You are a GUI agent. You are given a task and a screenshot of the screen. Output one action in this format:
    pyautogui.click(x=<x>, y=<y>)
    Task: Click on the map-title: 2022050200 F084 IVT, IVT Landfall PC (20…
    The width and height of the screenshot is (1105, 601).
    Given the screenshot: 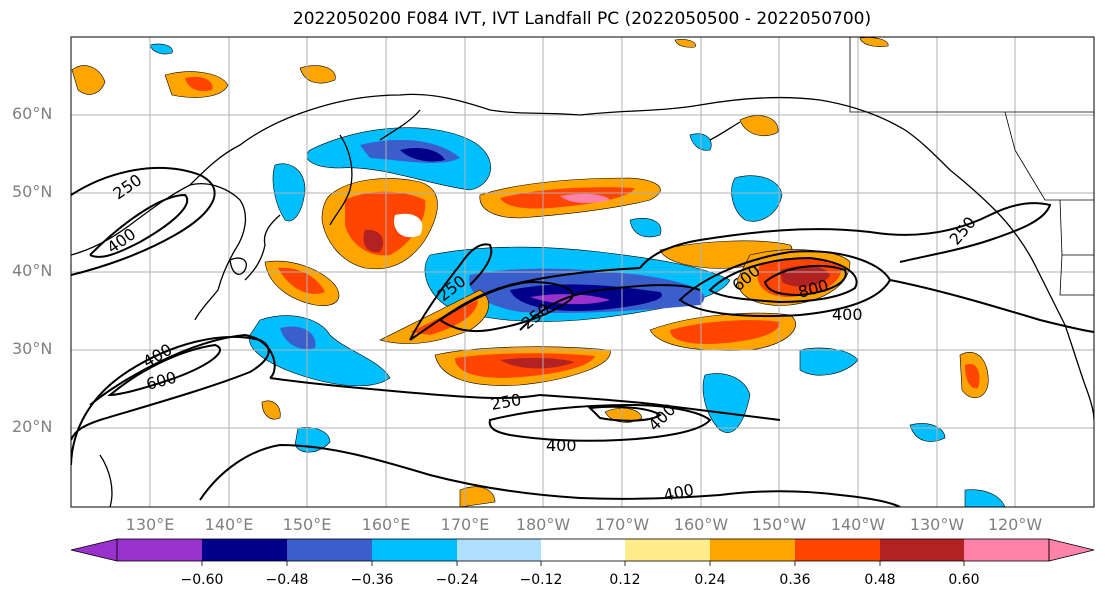 What is the action you would take?
    pyautogui.click(x=582, y=19)
    